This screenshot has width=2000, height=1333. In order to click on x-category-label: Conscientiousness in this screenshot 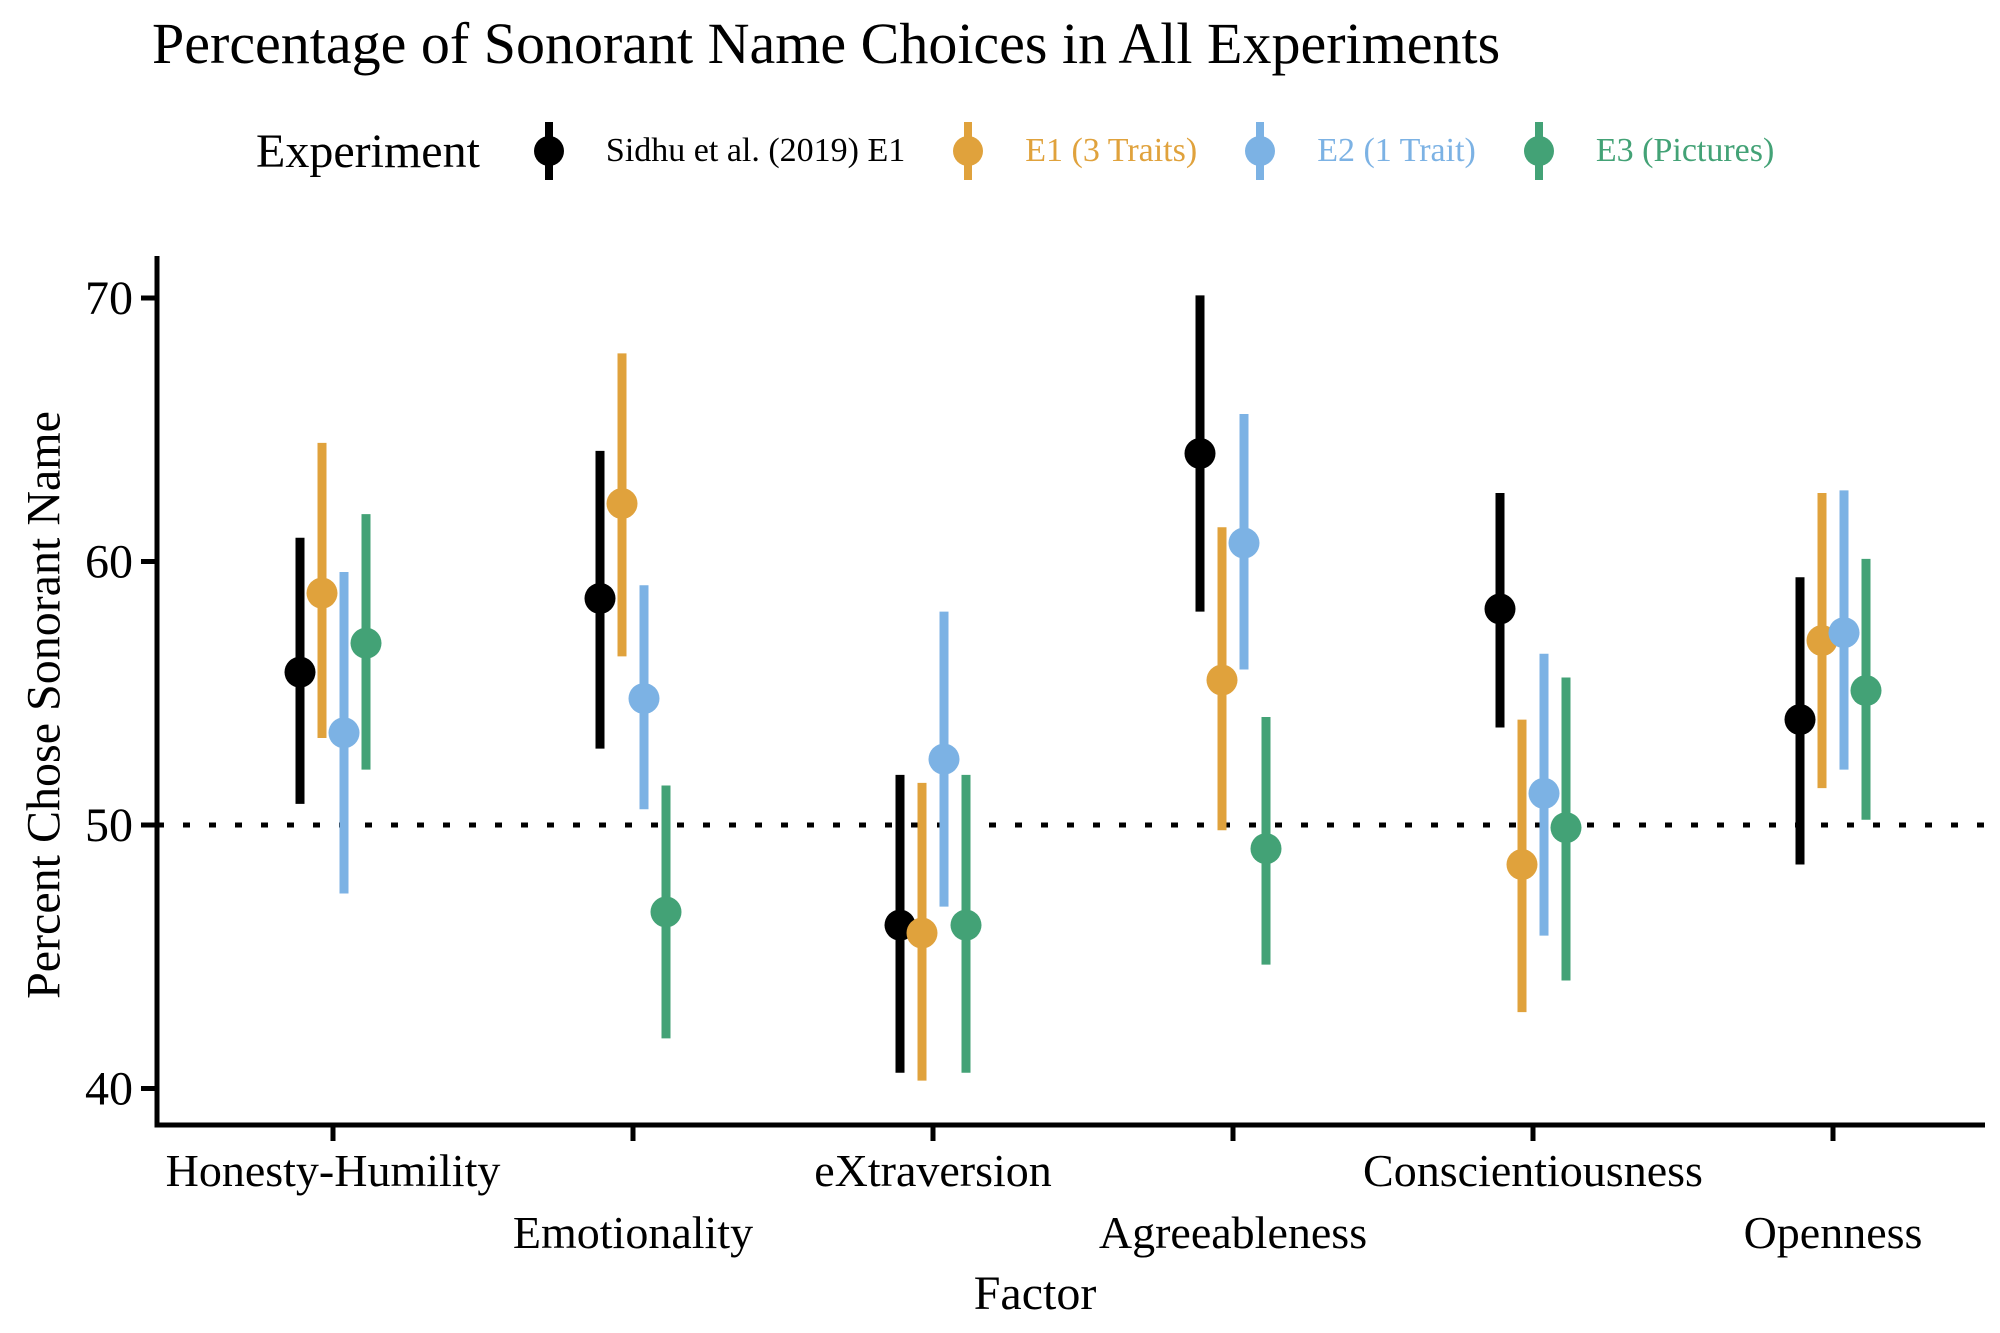, I will do `click(1533, 1170)`.